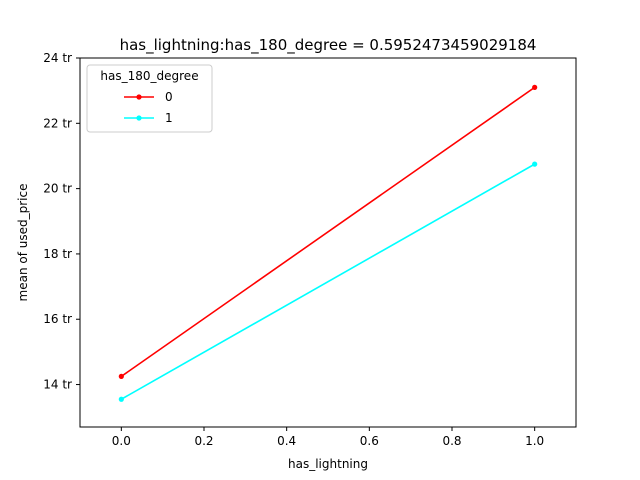 The image size is (640, 480). What do you see at coordinates (23, 243) in the screenshot?
I see `y-axis-label: mean of used_price` at bounding box center [23, 243].